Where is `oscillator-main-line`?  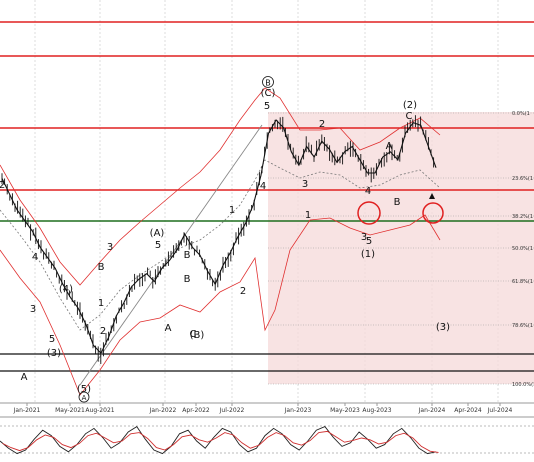 oscillator-main-line is located at coordinates (218, 440).